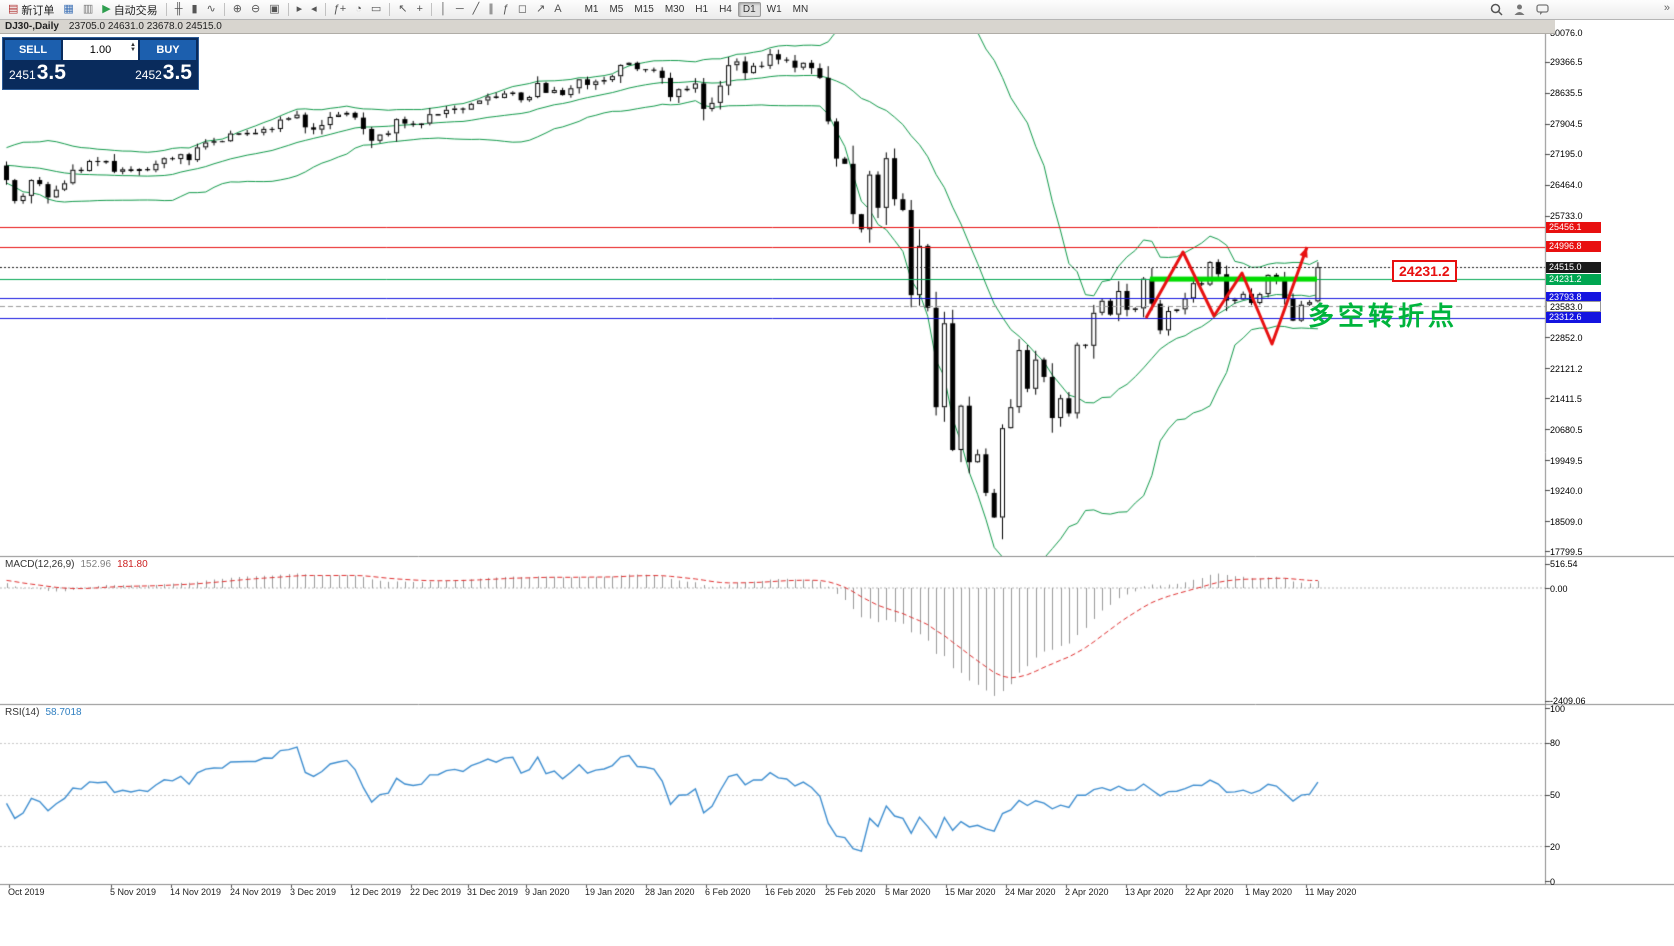 Image resolution: width=1674 pixels, height=946 pixels. Describe the element at coordinates (908, 892) in the screenshot. I see `date-tick-label: 5 Mar 2020` at that location.